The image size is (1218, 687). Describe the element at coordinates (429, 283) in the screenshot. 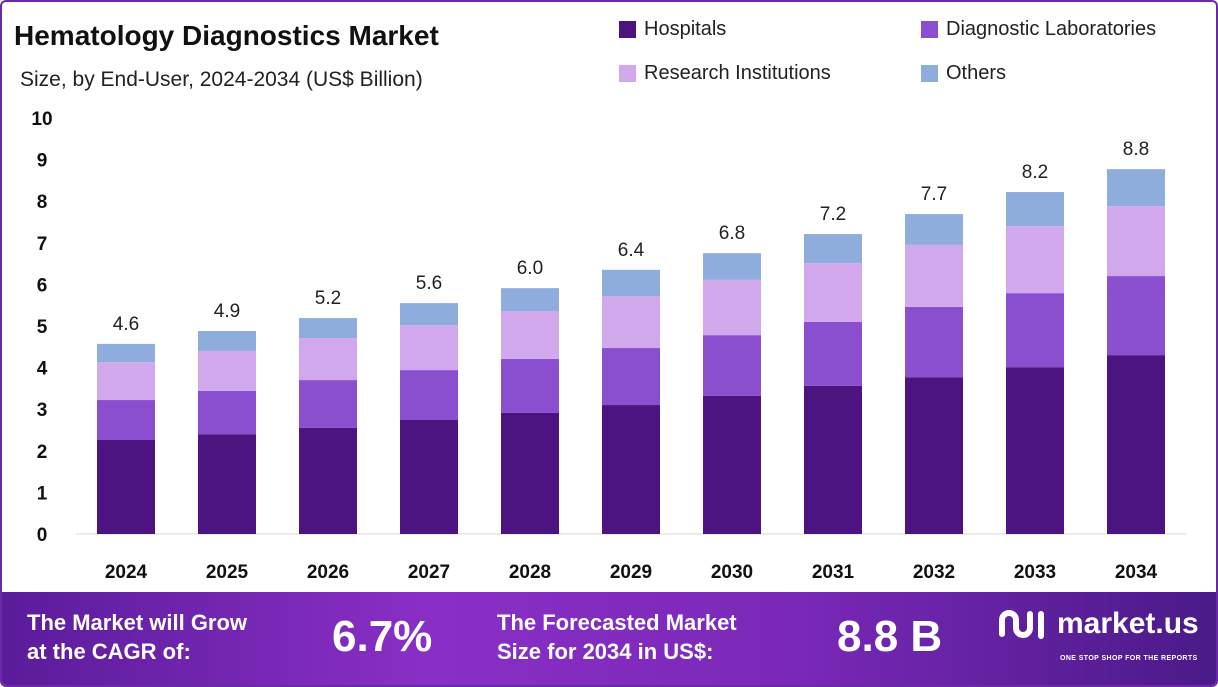

I see `bar-total-label: 5.6` at that location.